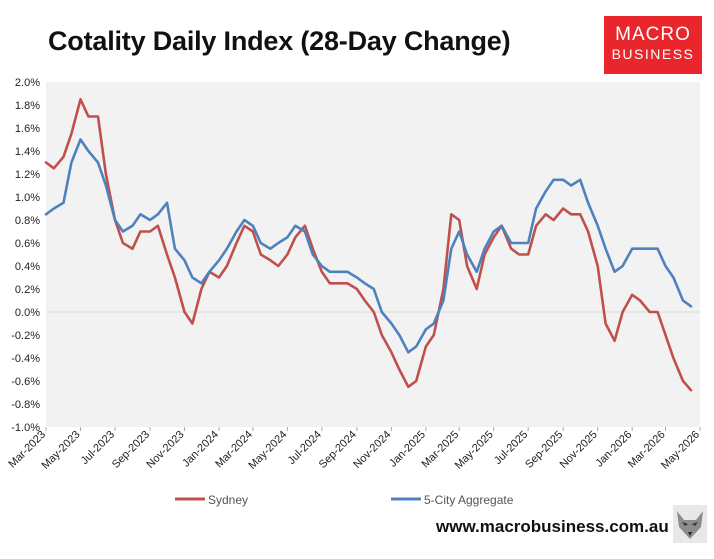 The width and height of the screenshot is (714, 559). I want to click on y-tick-label: -0.4%, so click(25, 359).